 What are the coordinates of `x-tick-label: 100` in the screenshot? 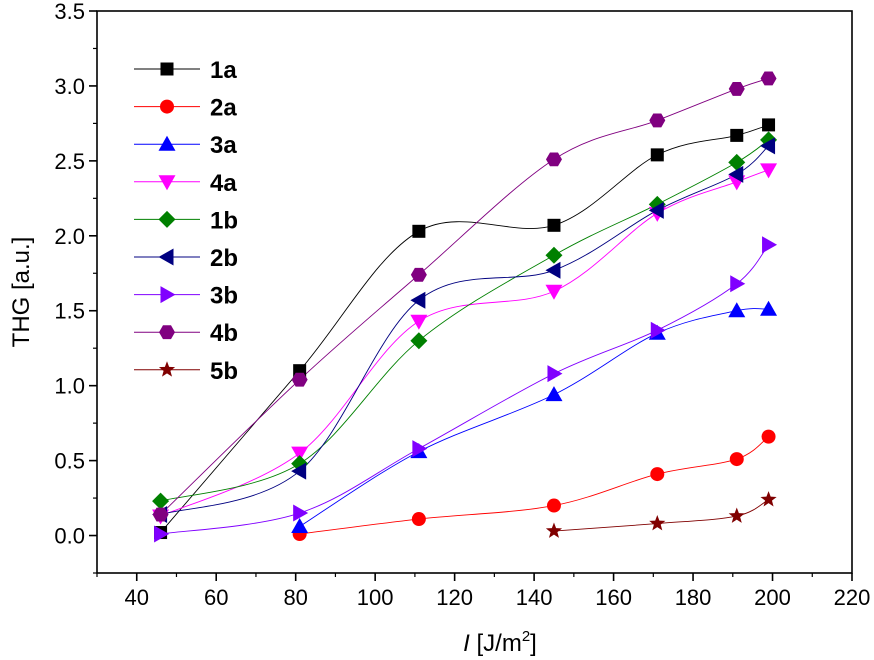 It's located at (375, 597).